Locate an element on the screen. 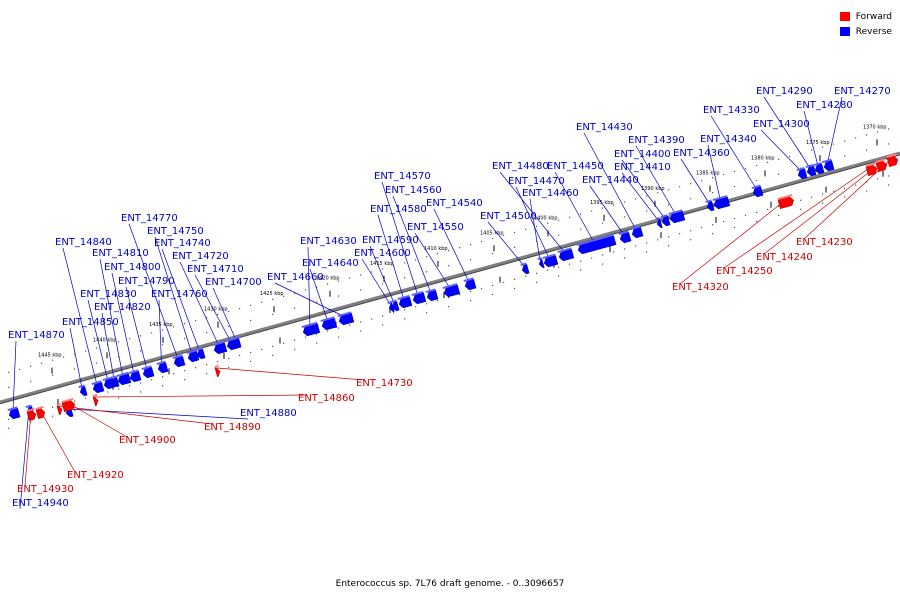 The width and height of the screenshot is (900, 600). scale-tick-label: 1425 kbp is located at coordinates (272, 294).